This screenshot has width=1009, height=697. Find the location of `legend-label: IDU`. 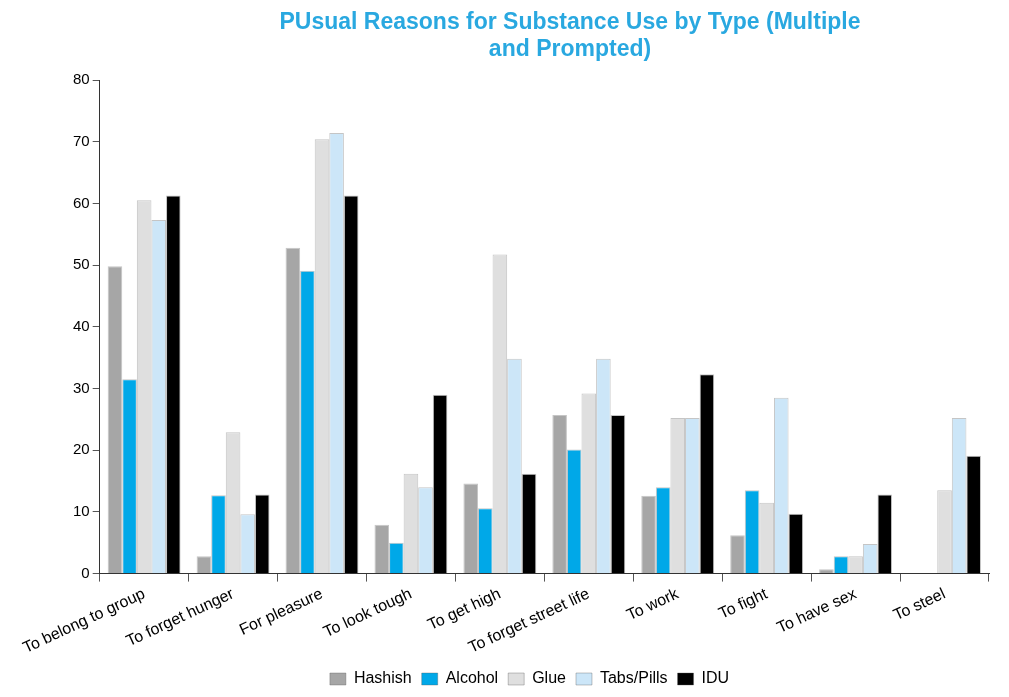

legend-label: IDU is located at coordinates (715, 678).